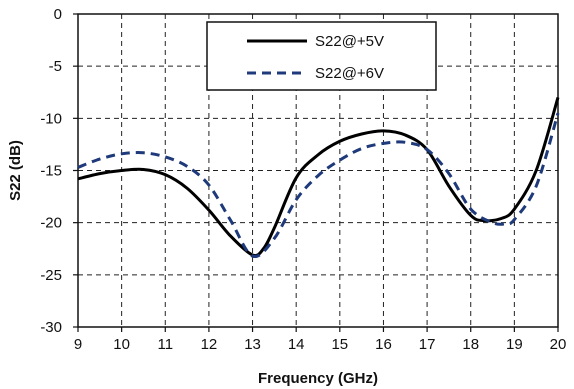 Image resolution: width=574 pixels, height=389 pixels. Describe the element at coordinates (349, 73) in the screenshot. I see `legend-label-s22-6v: S22@+6V` at that location.